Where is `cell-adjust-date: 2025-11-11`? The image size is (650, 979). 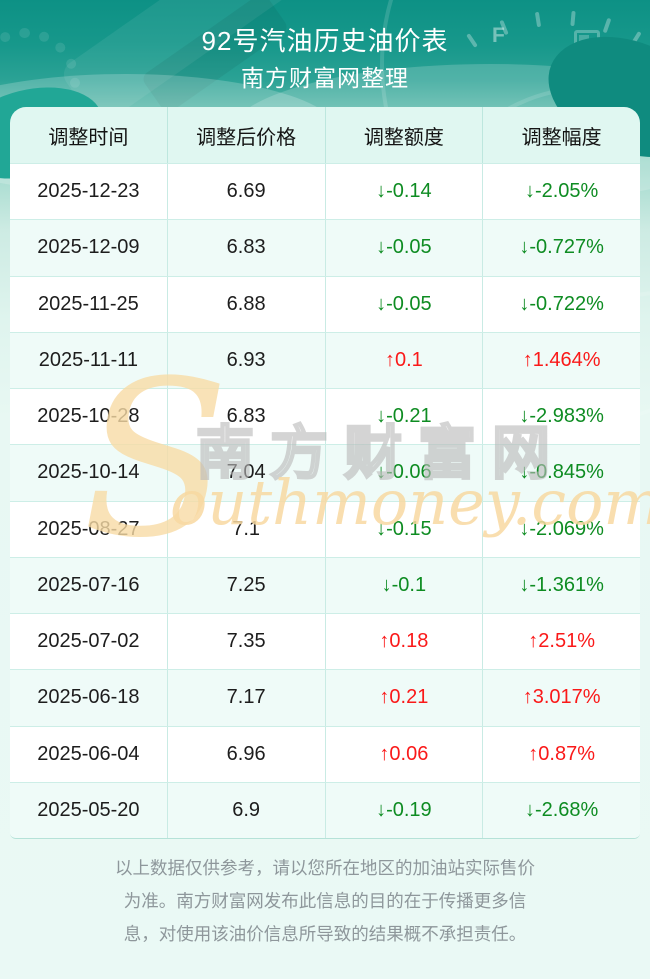 cell-adjust-date: 2025-11-11 is located at coordinates (89, 360).